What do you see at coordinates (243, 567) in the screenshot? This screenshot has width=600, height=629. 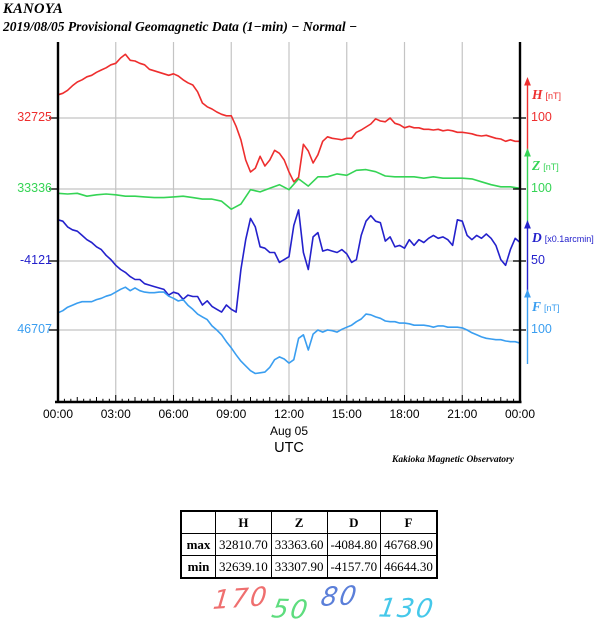 I see `min-h-value: 32639.10` at bounding box center [243, 567].